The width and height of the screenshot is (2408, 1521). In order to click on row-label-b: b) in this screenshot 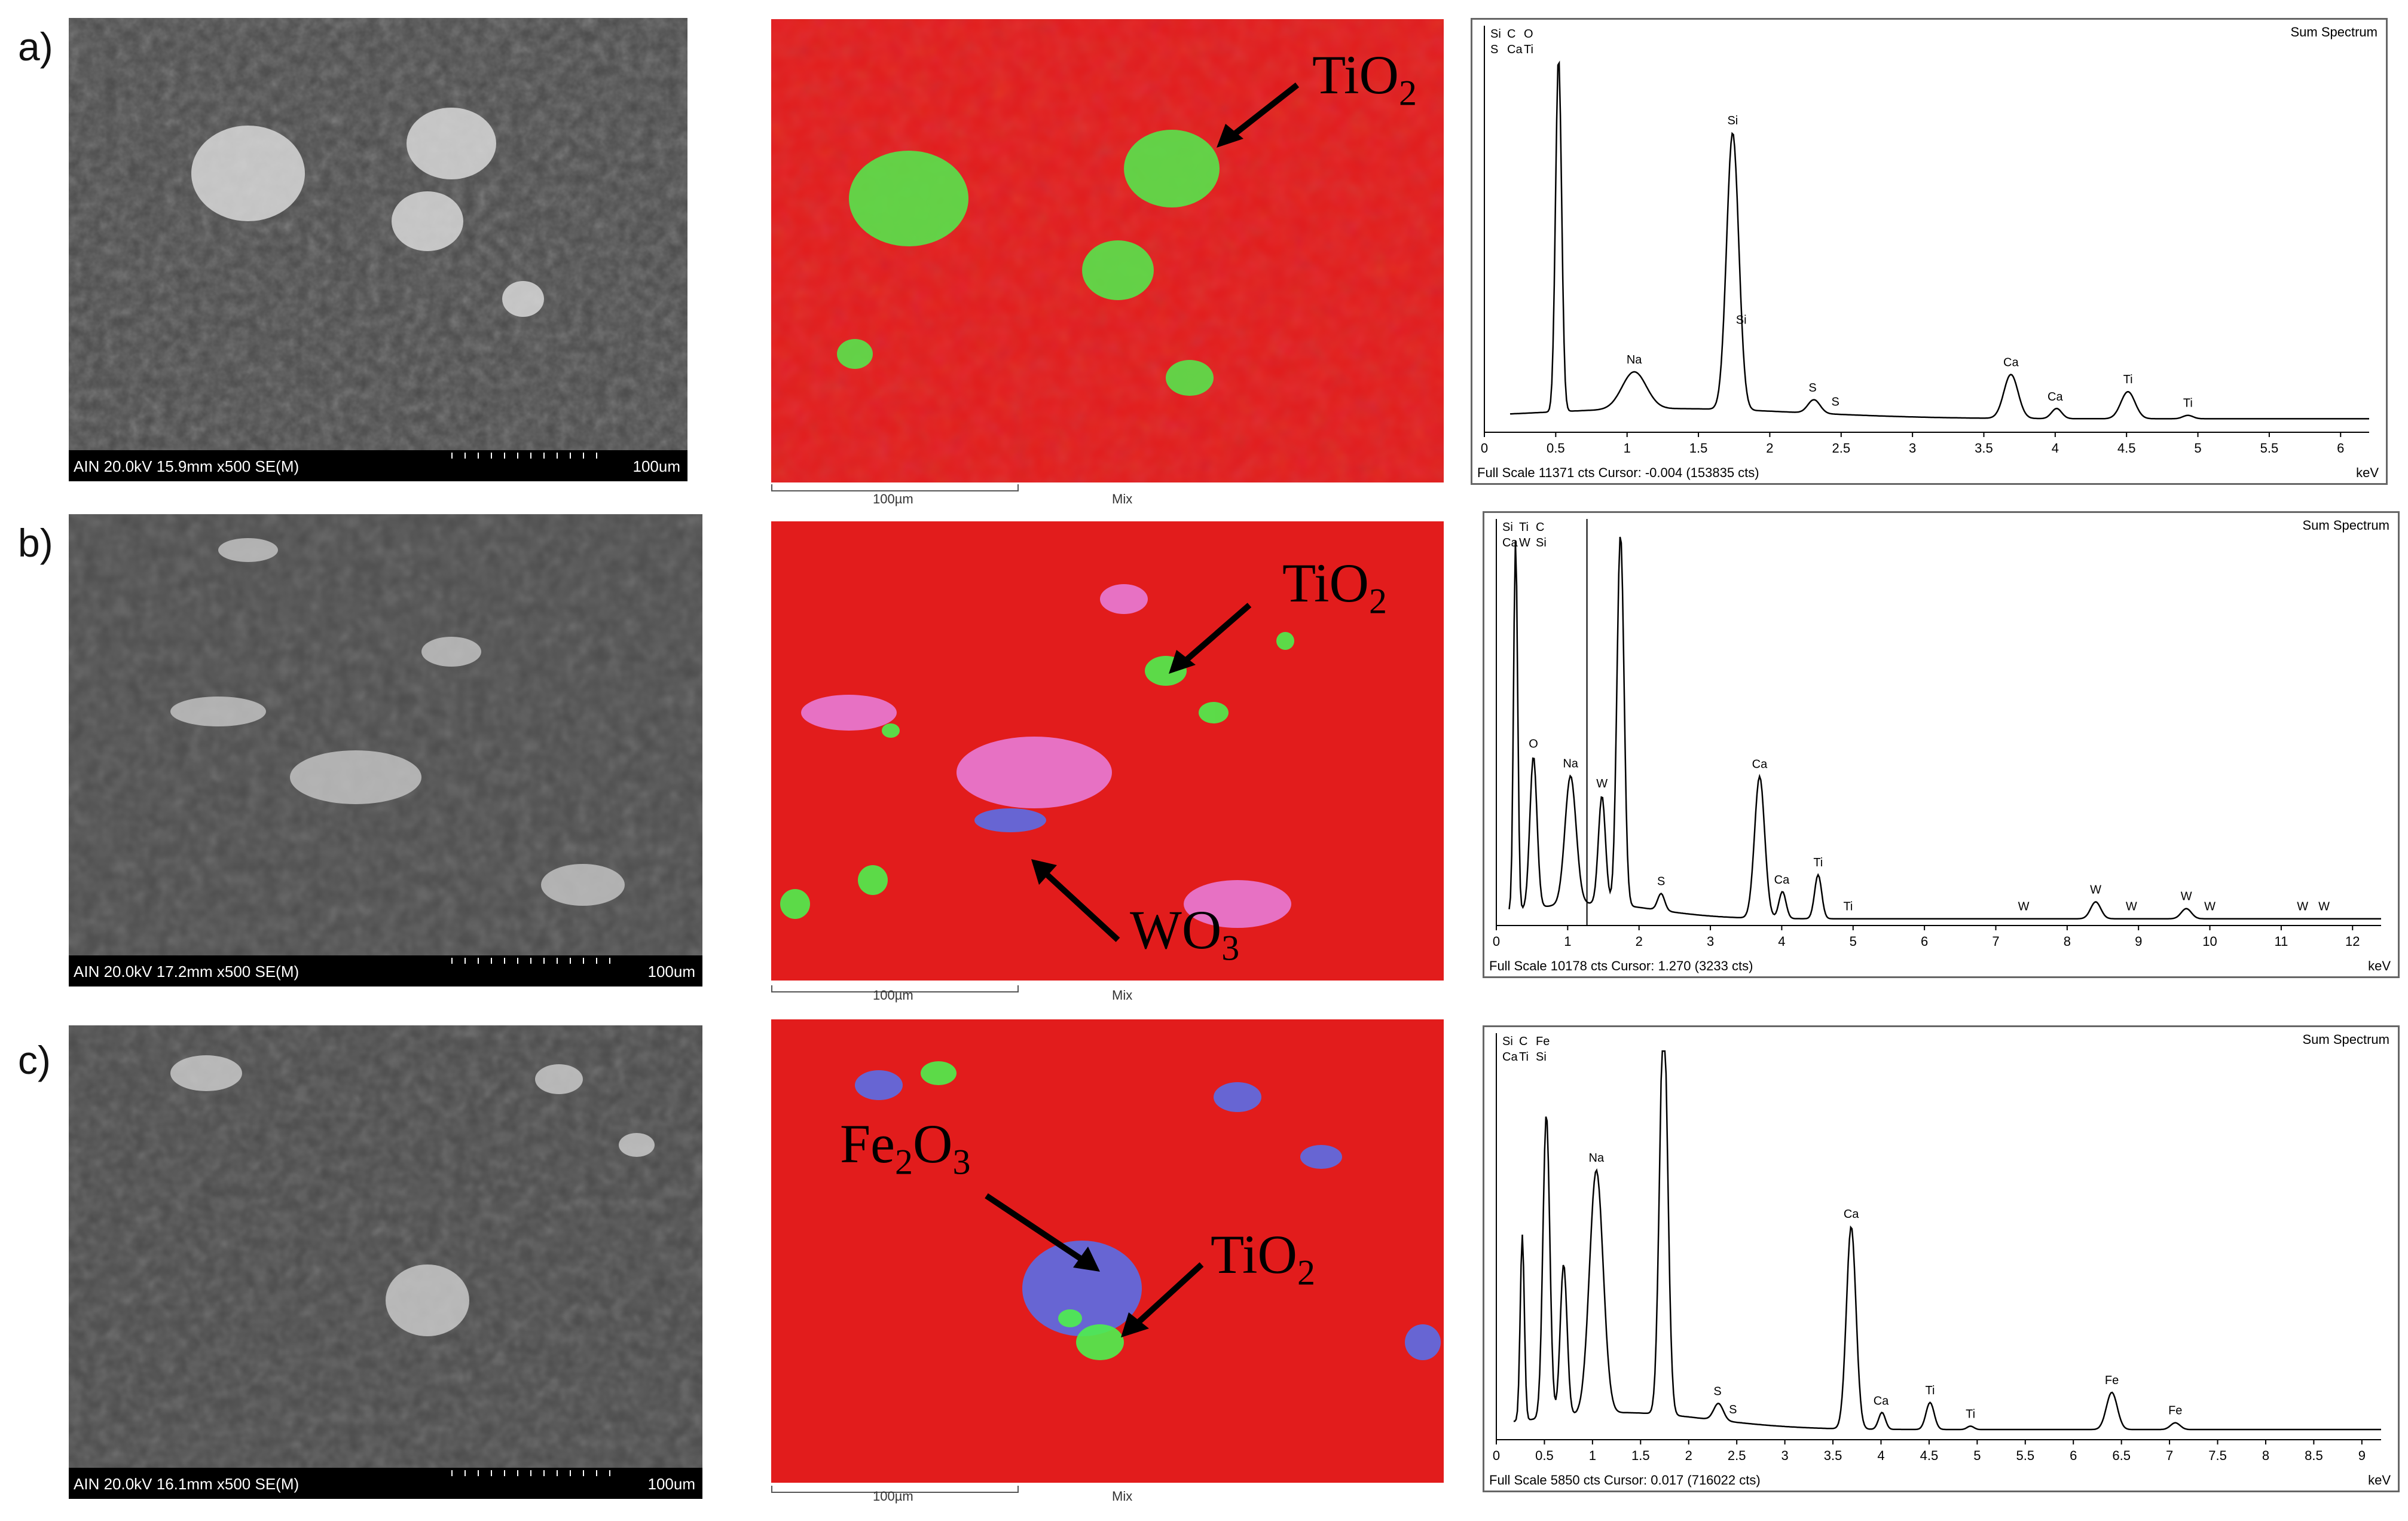, I will do `click(35, 543)`.